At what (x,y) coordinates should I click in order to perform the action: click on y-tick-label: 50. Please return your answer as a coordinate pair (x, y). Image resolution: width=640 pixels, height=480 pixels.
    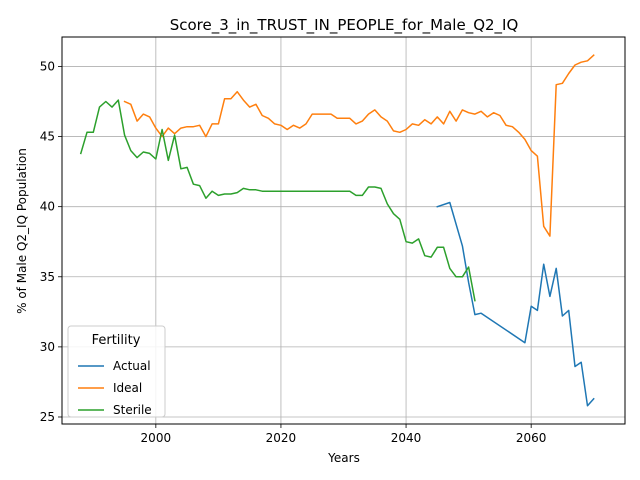
    Looking at the image, I should click on (47, 66).